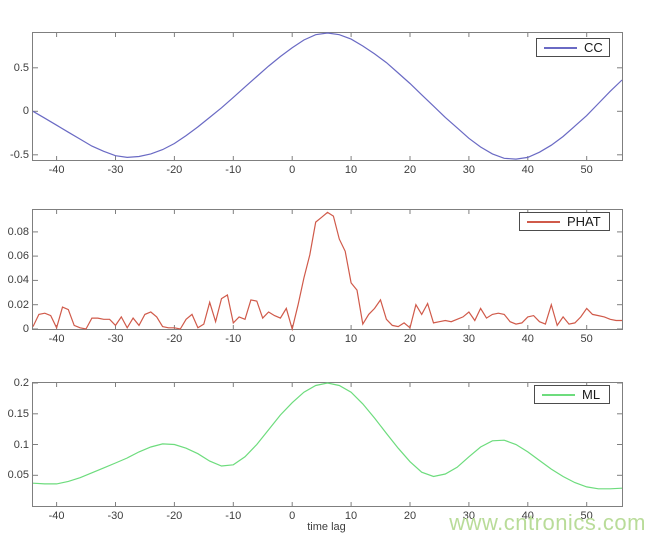 This screenshot has height=544, width=650. I want to click on x-axis-label: time lag, so click(326, 527).